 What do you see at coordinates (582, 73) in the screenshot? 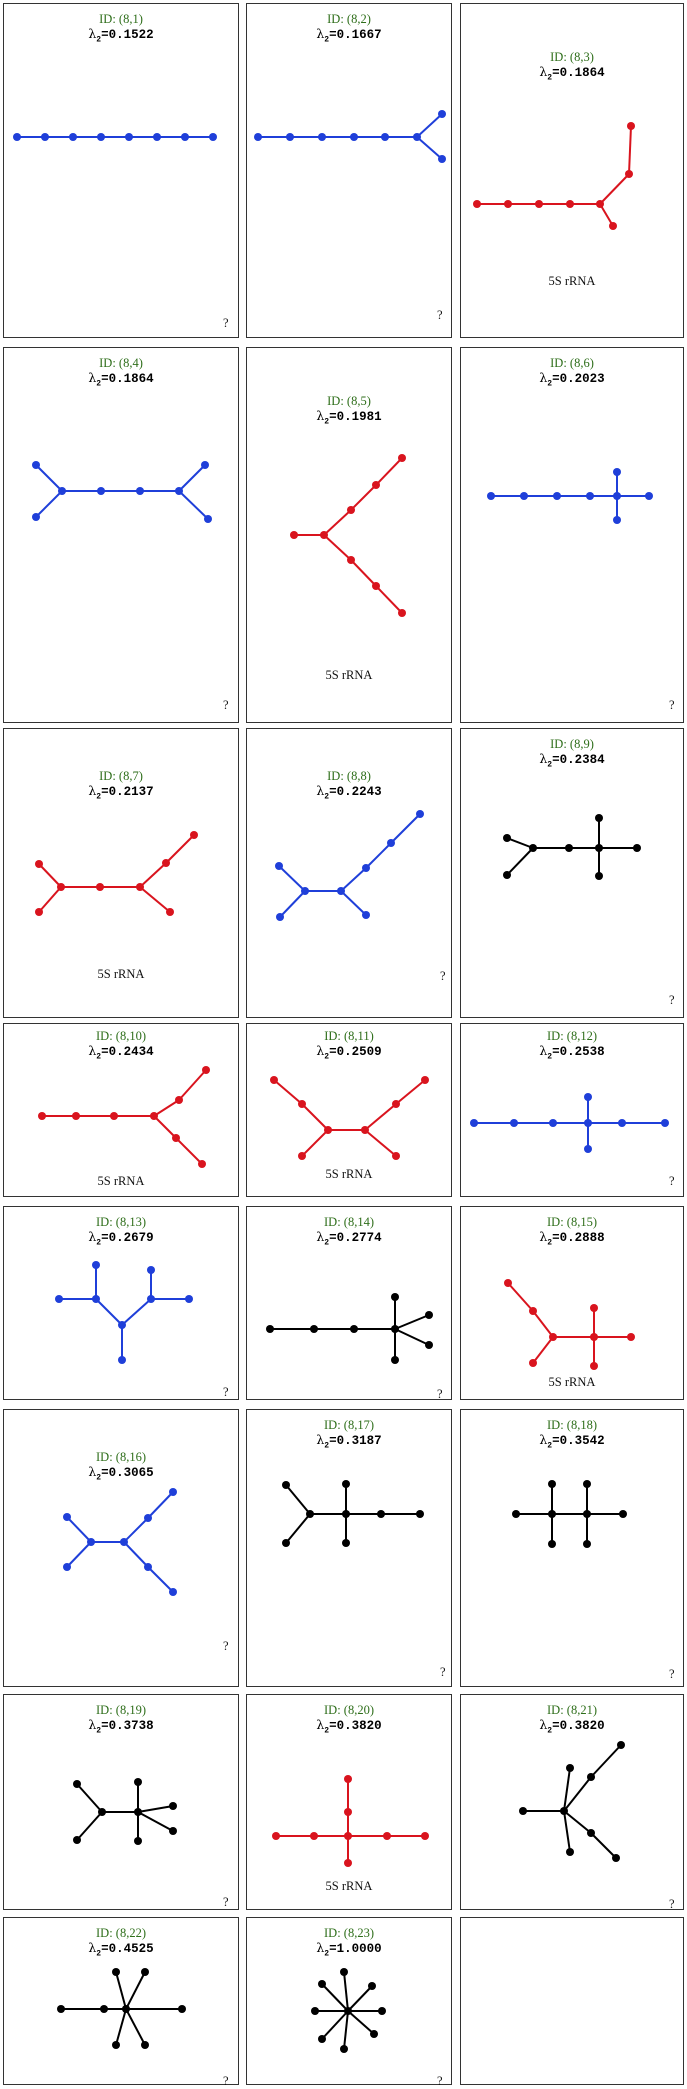
I see `lambda-number: 0.1864` at bounding box center [582, 73].